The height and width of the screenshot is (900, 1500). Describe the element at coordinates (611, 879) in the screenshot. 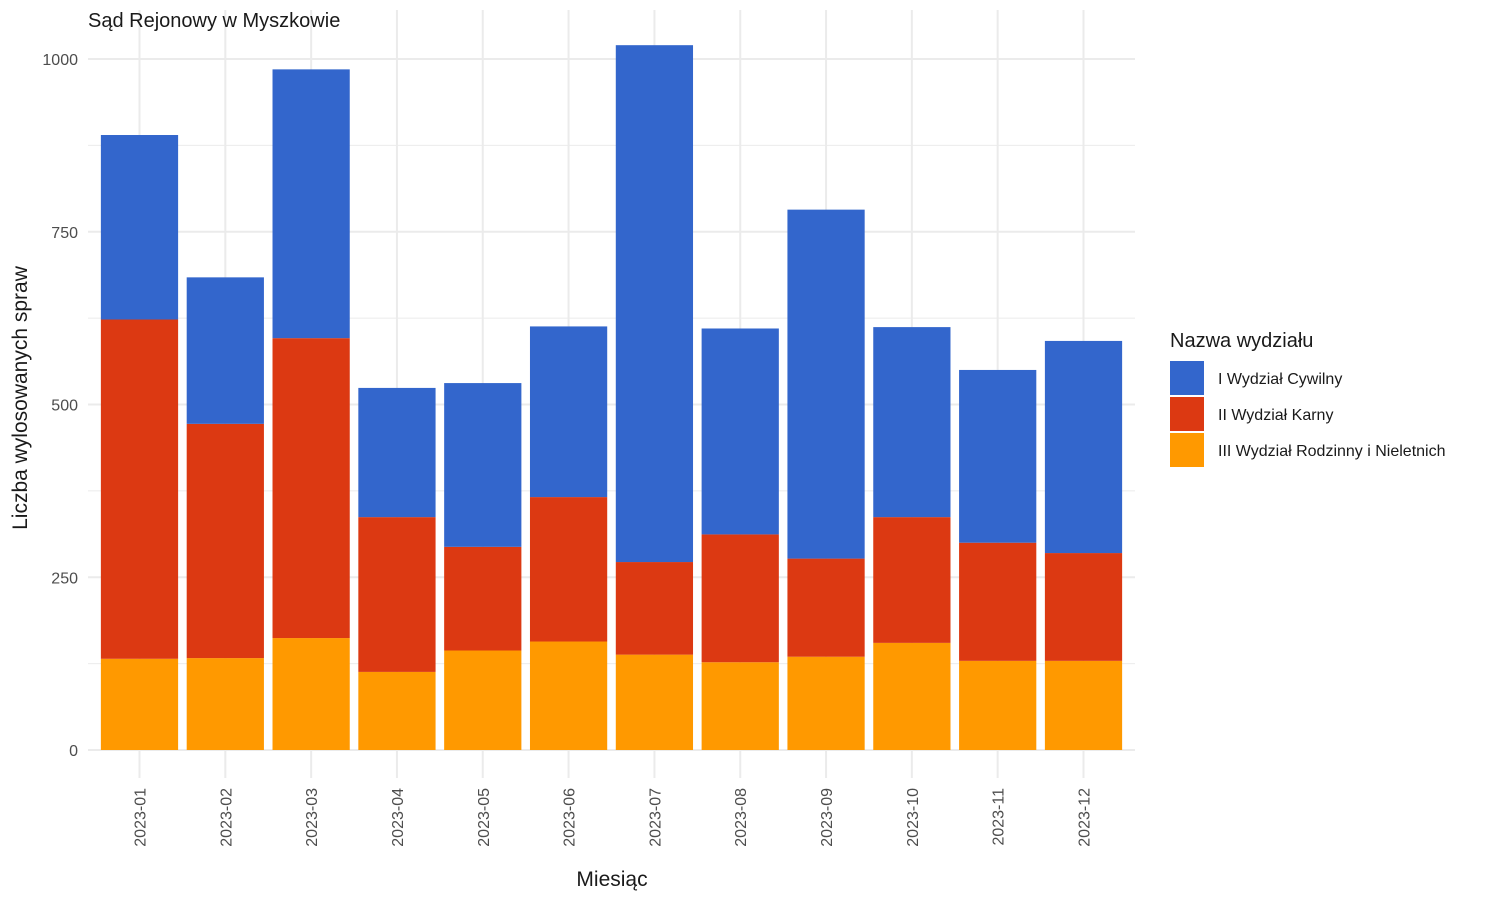

I see `x-axis-title: Miesiąc` at that location.